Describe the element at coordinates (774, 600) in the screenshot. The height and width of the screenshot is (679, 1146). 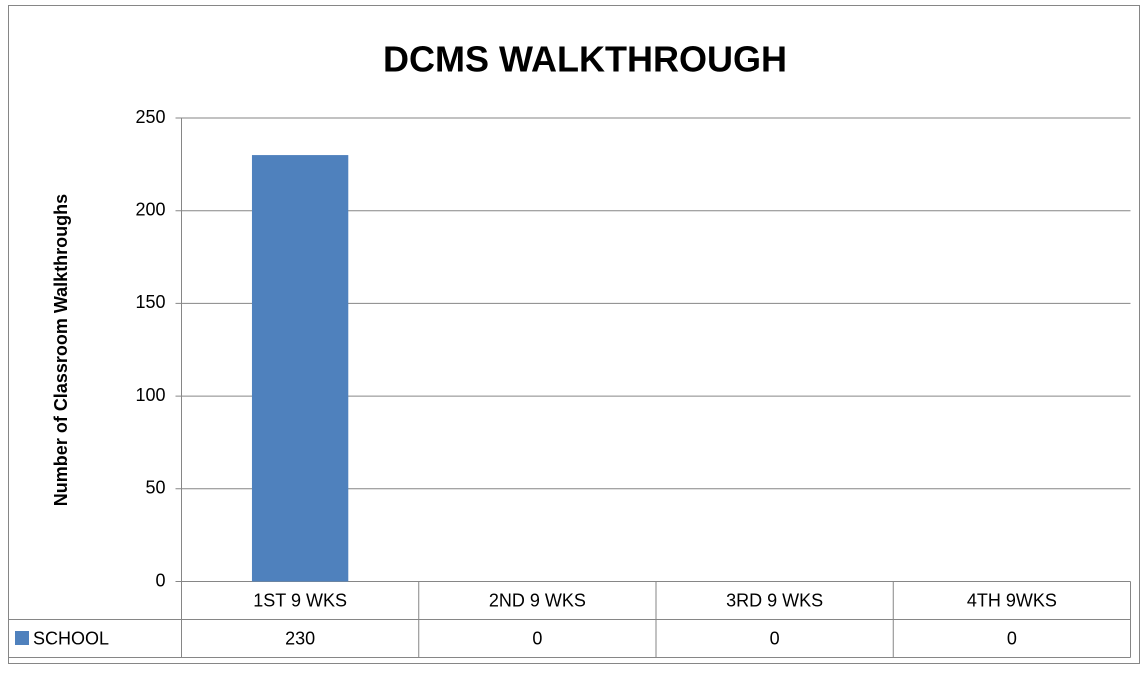
I see `x-tick-label: 3RD 9 WKS` at that location.